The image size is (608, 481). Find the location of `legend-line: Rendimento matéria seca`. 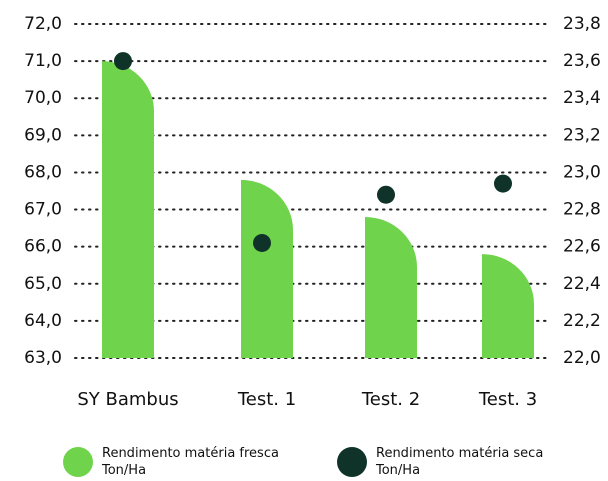

legend-line: Rendimento matéria seca is located at coordinates (459, 453).